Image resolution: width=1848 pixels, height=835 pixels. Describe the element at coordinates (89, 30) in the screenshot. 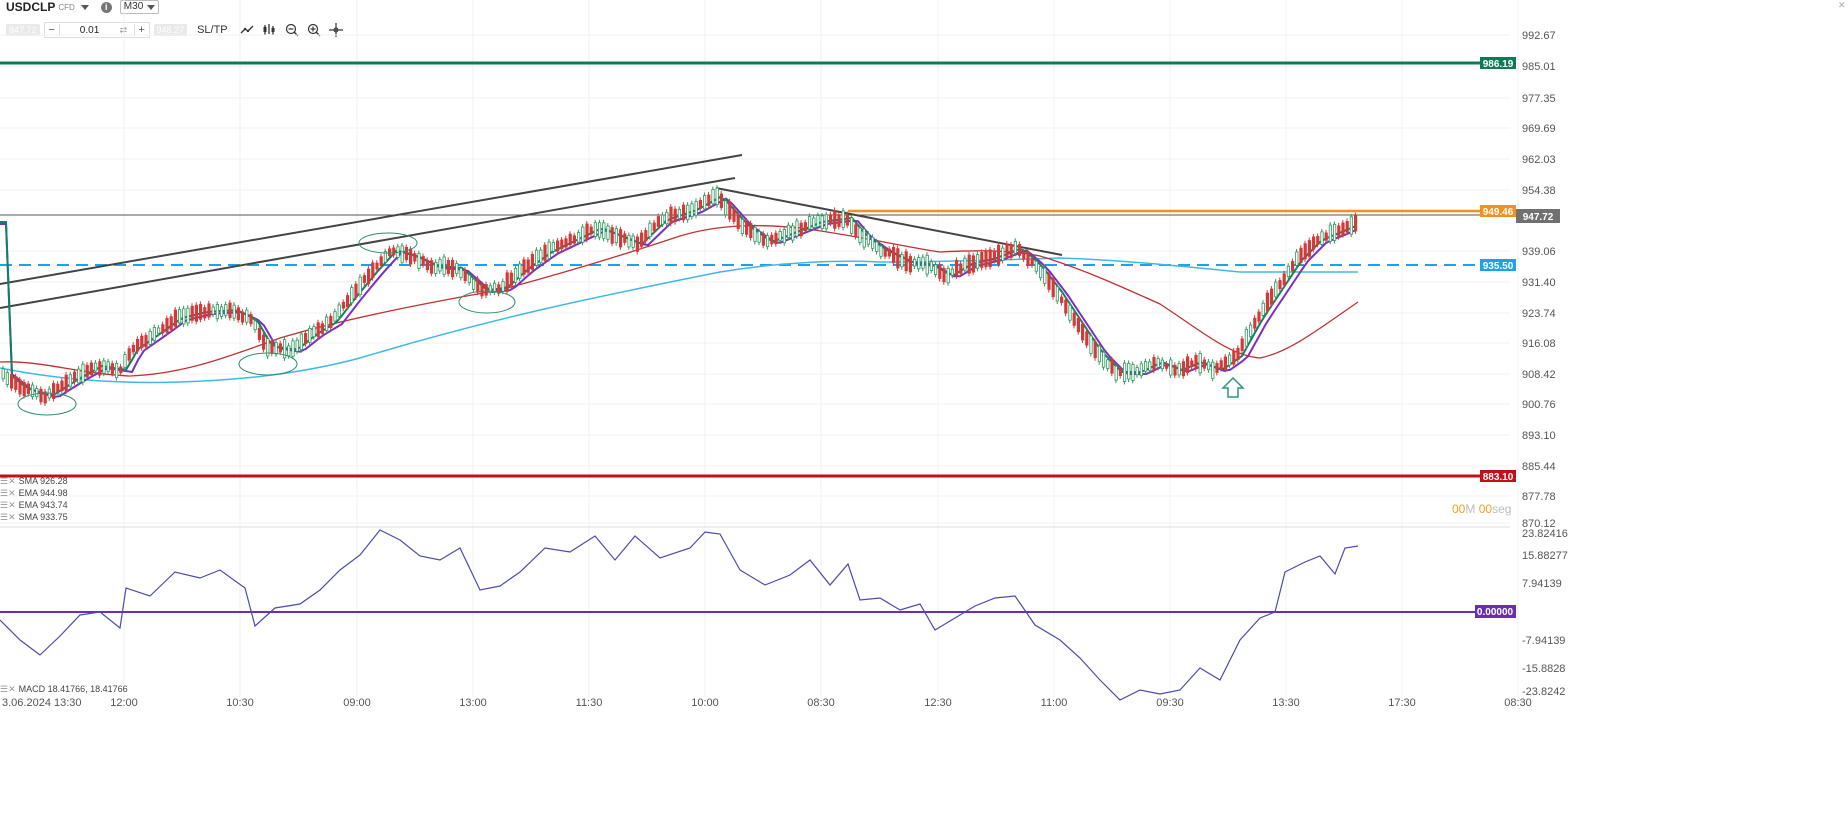

I see `quantity-input: 0.01` at that location.